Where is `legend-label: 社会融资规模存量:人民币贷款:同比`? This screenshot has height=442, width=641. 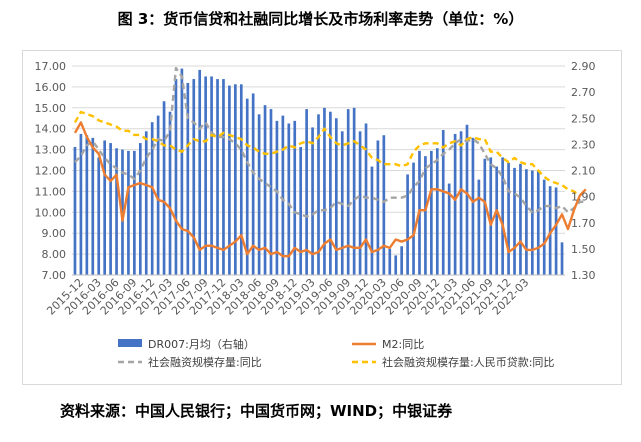 legend-label: 社会融资规模存量:人民币贷款:同比 is located at coordinates (468, 362).